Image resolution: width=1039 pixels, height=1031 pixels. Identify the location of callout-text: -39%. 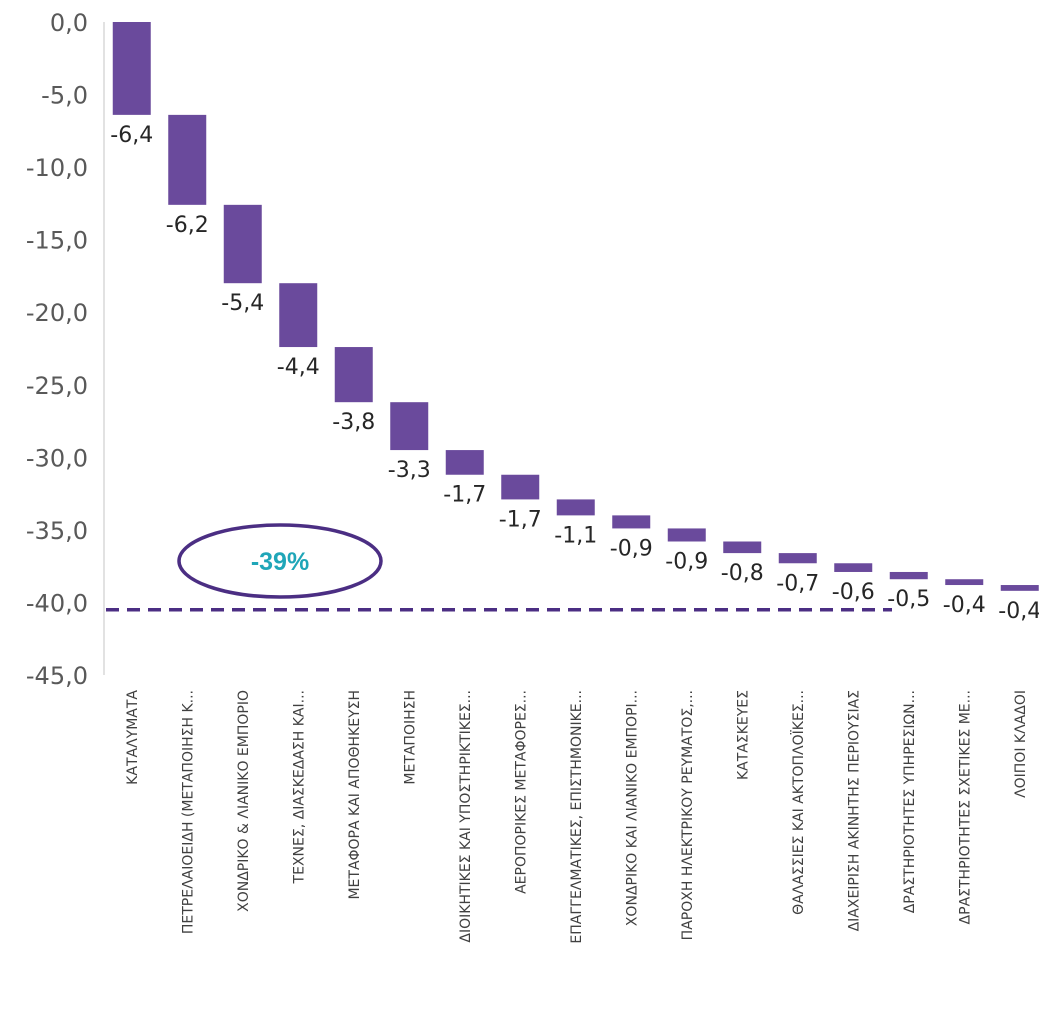
(280, 562).